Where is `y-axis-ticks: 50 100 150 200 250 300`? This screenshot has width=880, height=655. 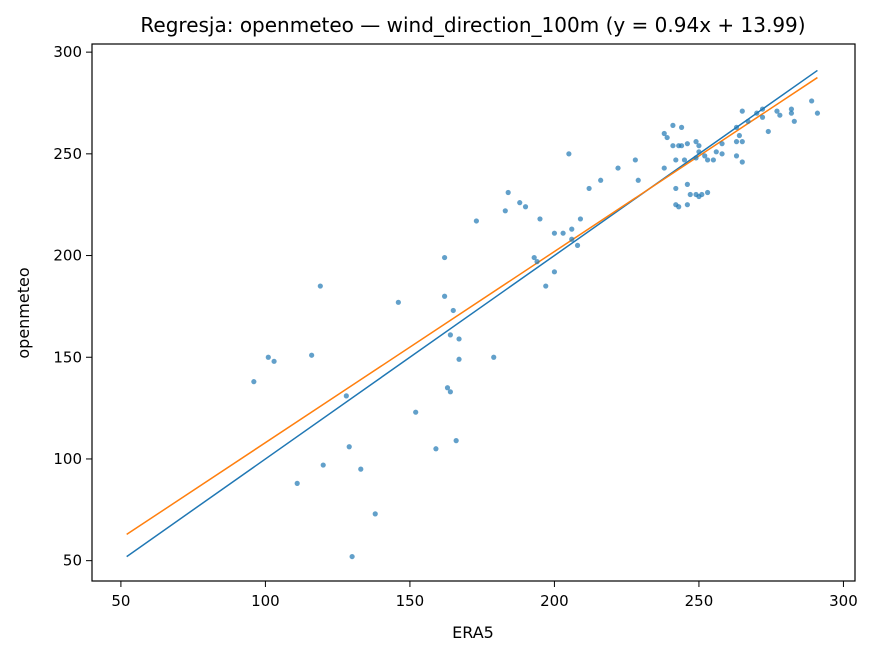
y-axis-ticks: 50 100 150 200 250 300 is located at coordinates (72, 306).